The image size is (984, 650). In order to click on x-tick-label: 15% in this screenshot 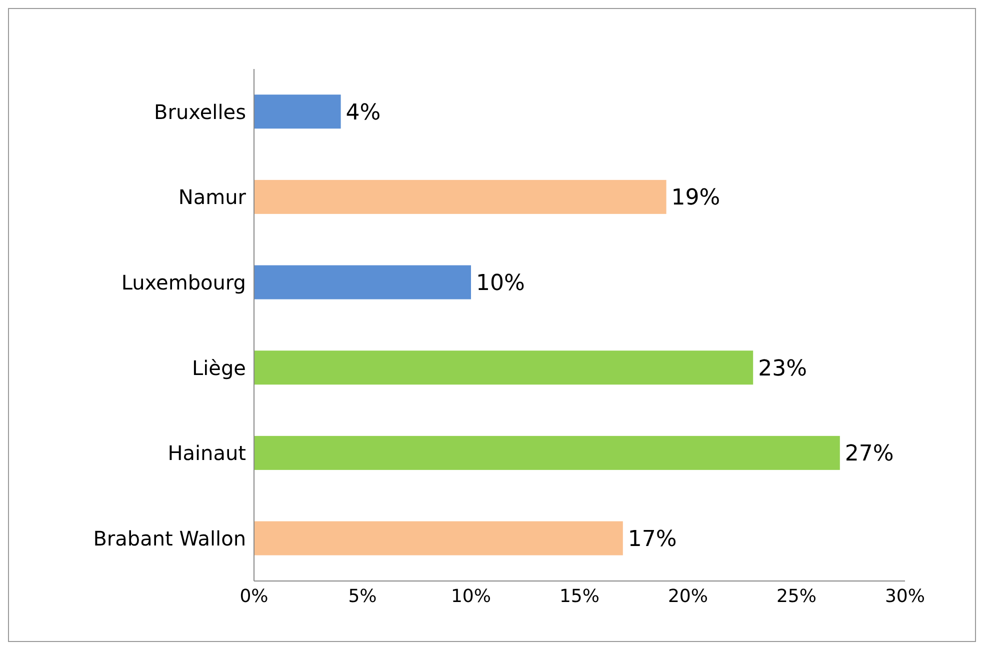, I will do `click(579, 596)`.